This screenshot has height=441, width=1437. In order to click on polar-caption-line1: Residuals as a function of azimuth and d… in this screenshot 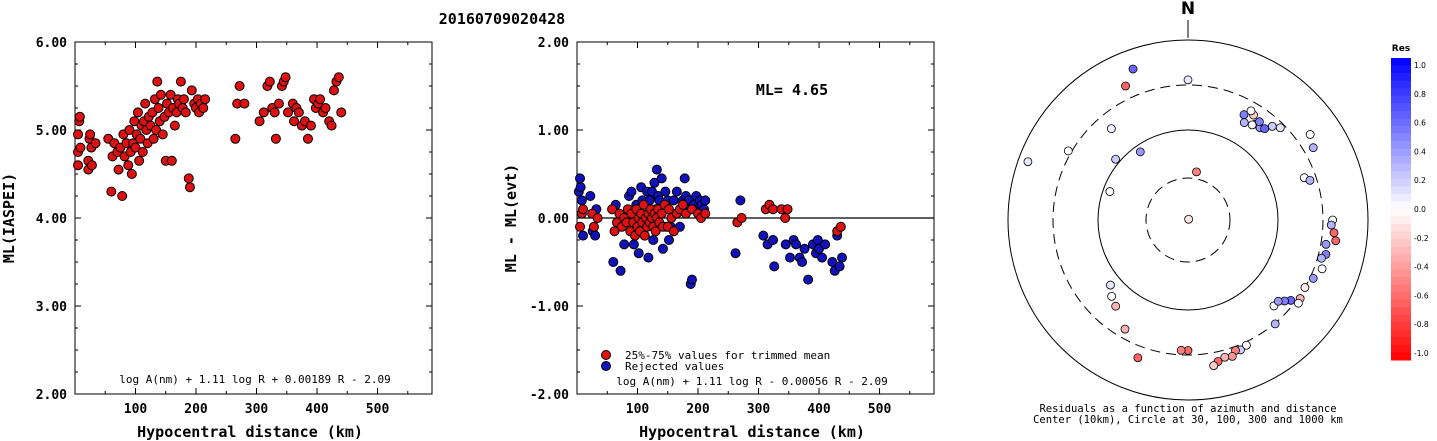, I will do `click(1187, 409)`.